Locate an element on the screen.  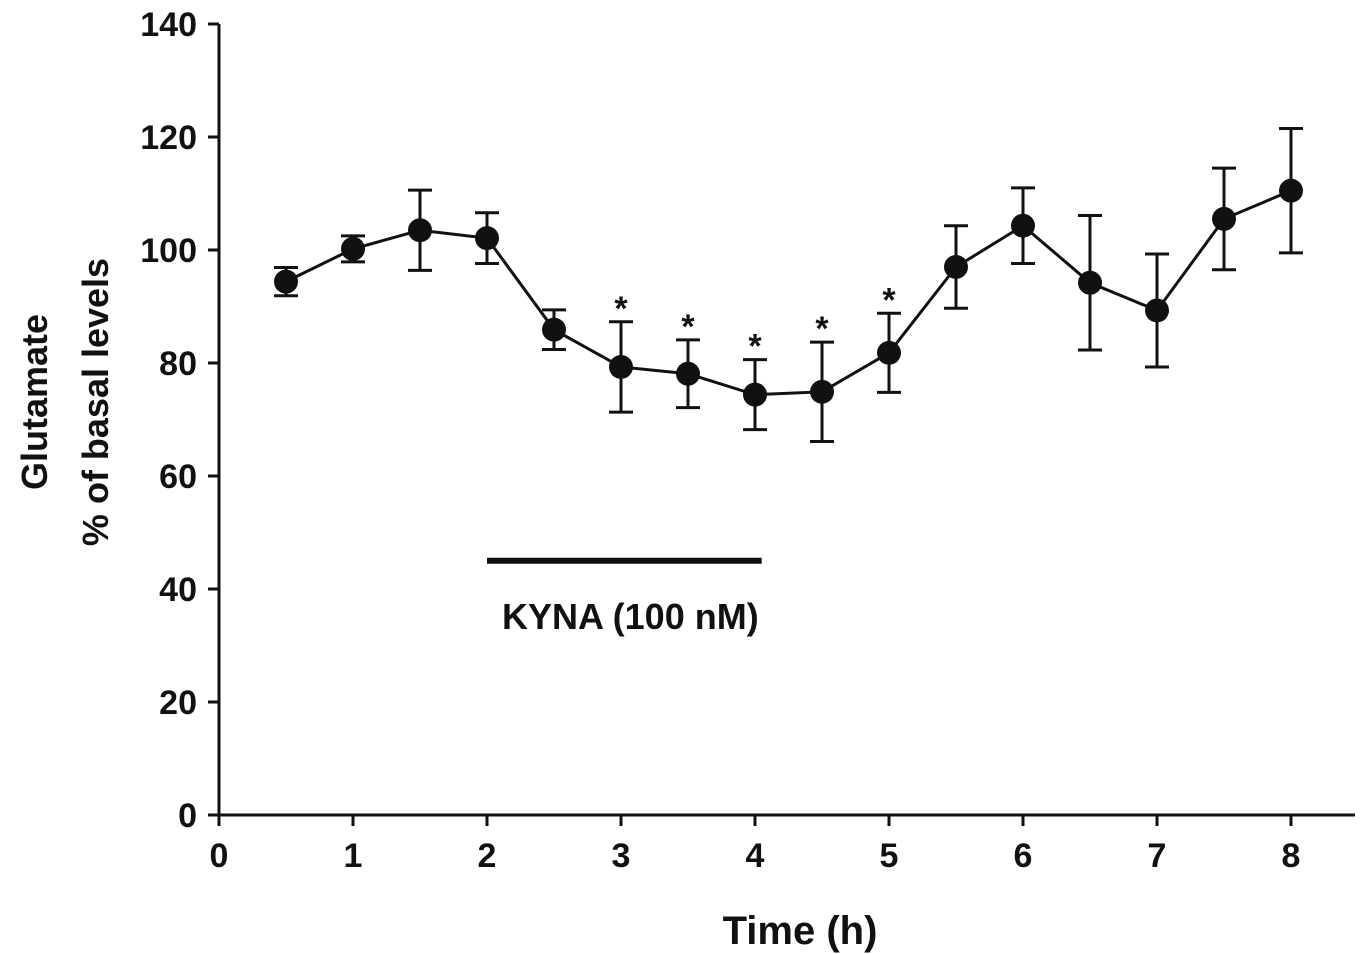
x-ticks: 0 1 2 3 4 5 6 7 8 is located at coordinates (755, 845).